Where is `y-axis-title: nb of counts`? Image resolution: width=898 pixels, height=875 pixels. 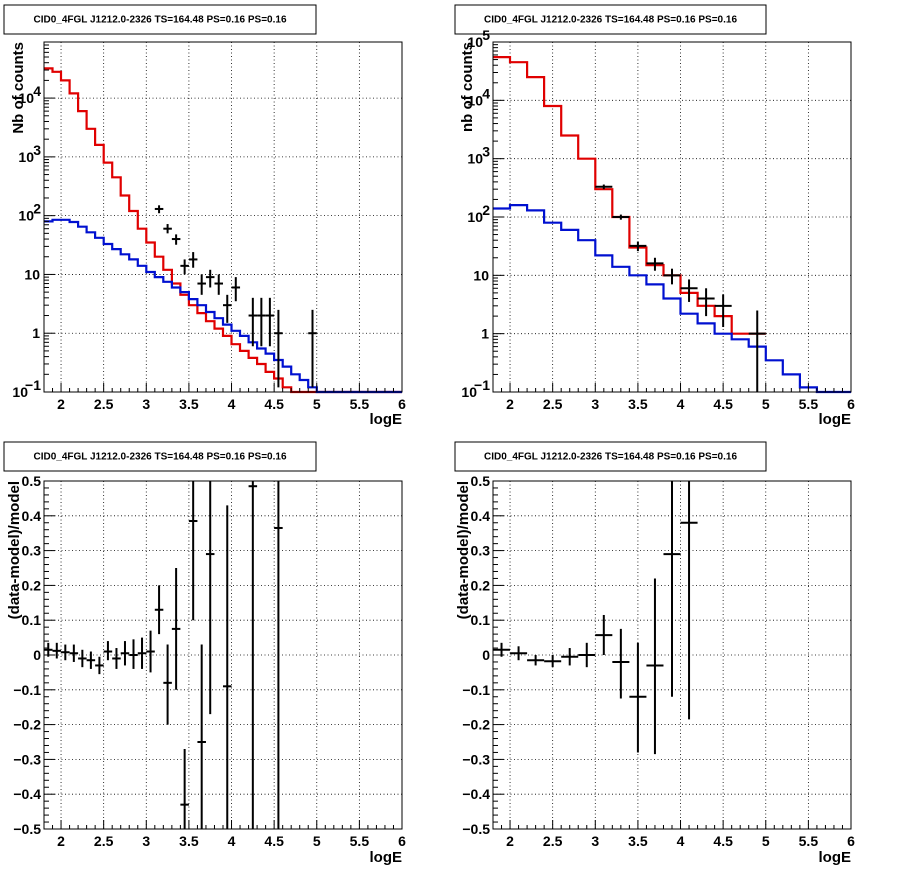
y-axis-title: nb of counts is located at coordinates (467, 87).